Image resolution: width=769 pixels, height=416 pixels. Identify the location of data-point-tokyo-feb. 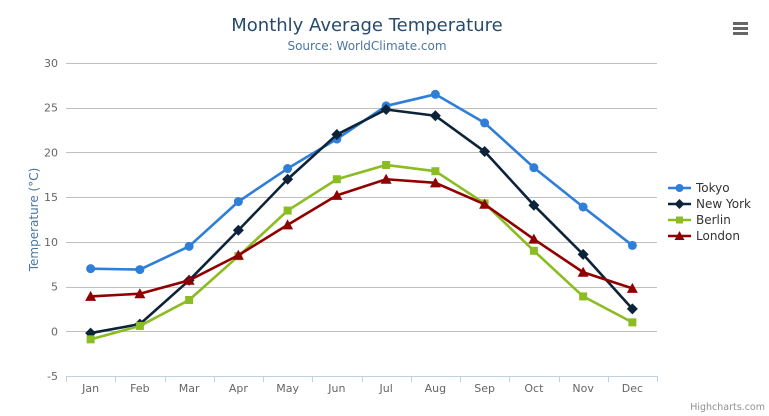
(140, 270).